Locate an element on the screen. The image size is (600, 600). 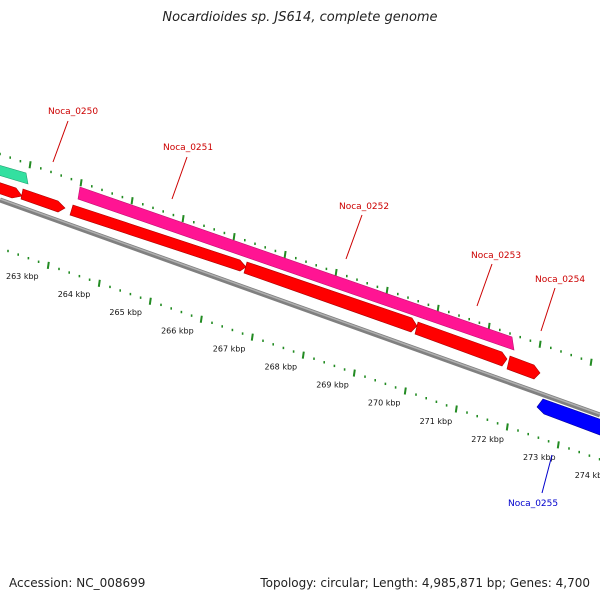
kbp-tick-label: 263 kbp is located at coordinates (22, 276).